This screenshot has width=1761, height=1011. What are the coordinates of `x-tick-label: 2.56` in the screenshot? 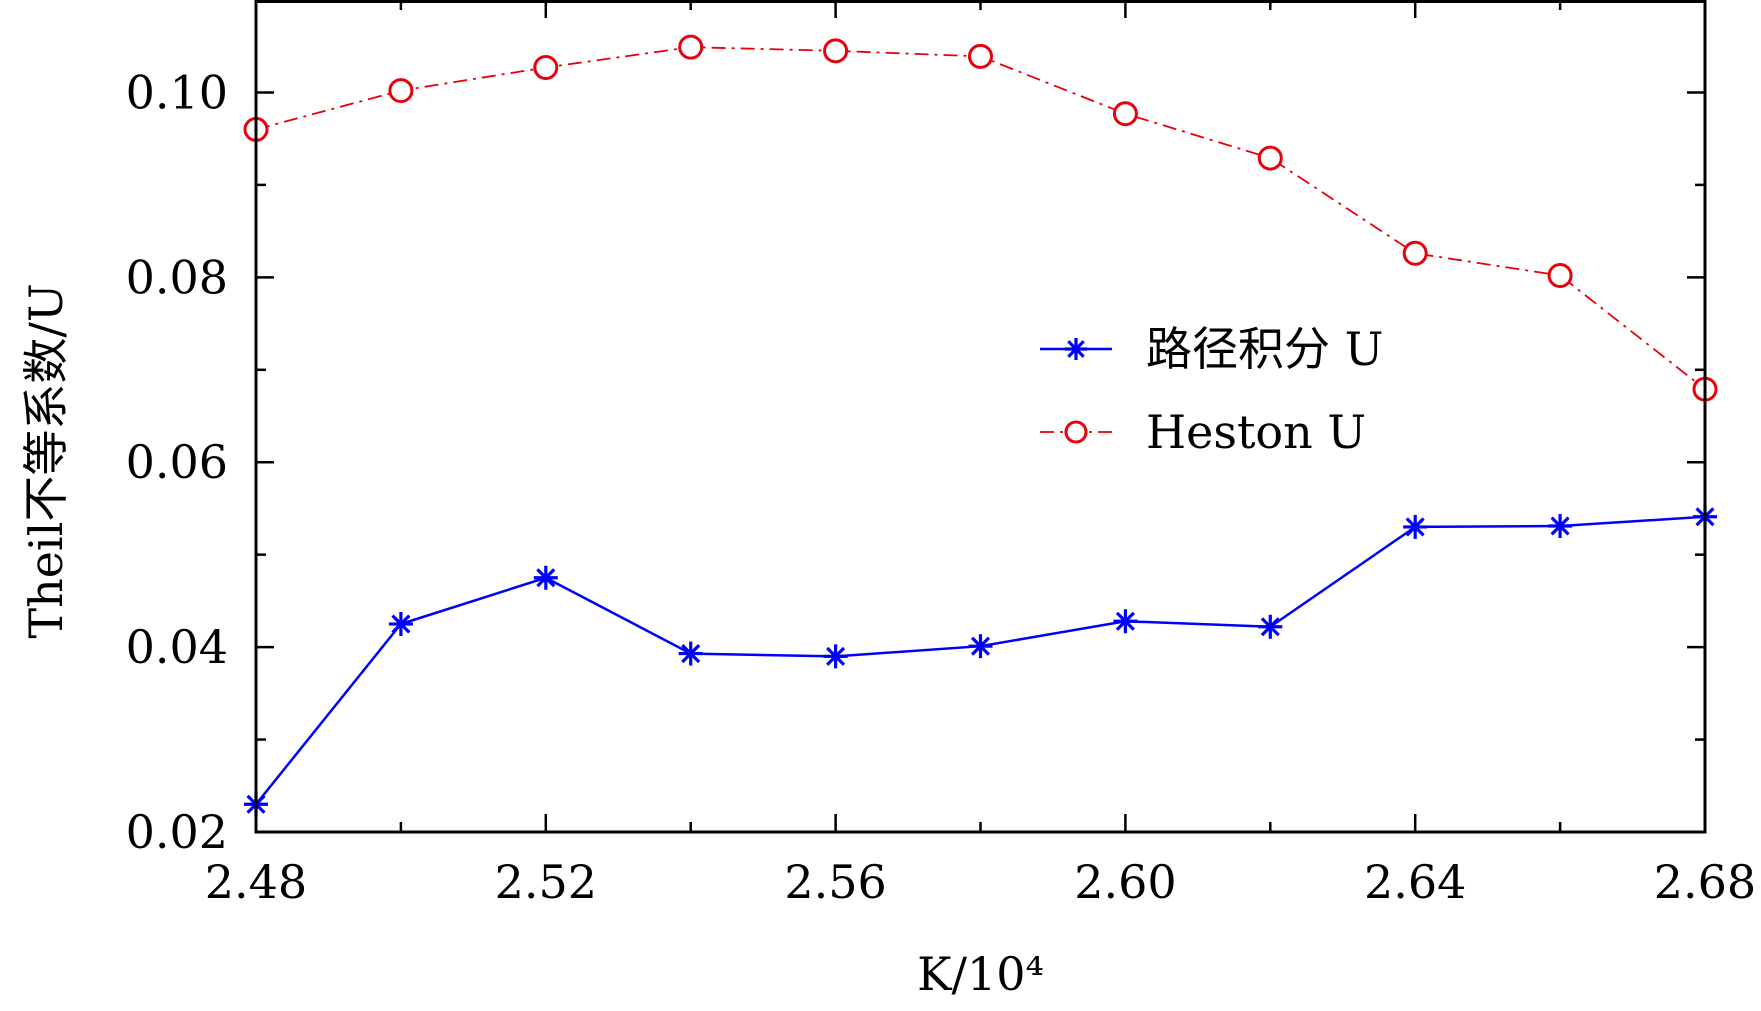 It's located at (835, 882).